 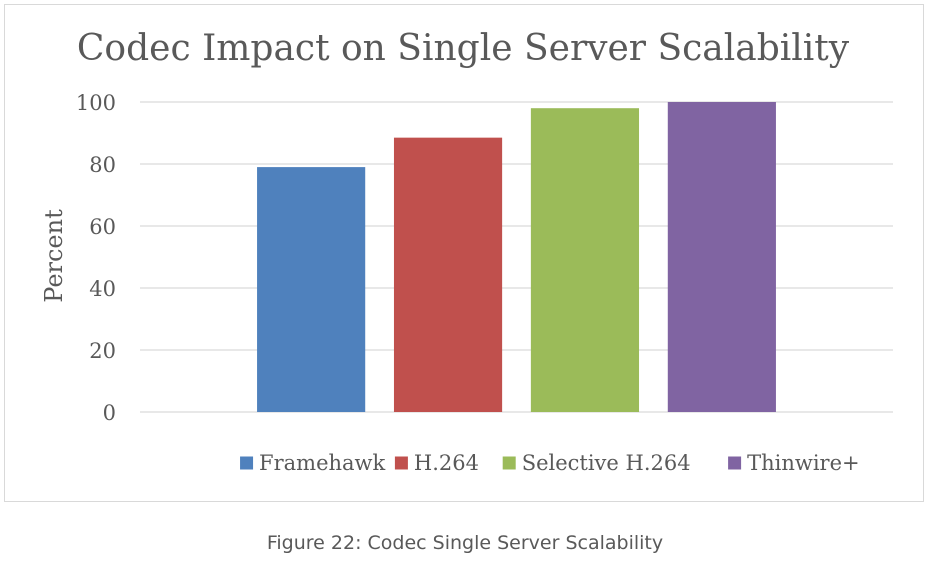 I want to click on y-tick-label: 0, so click(x=109, y=413).